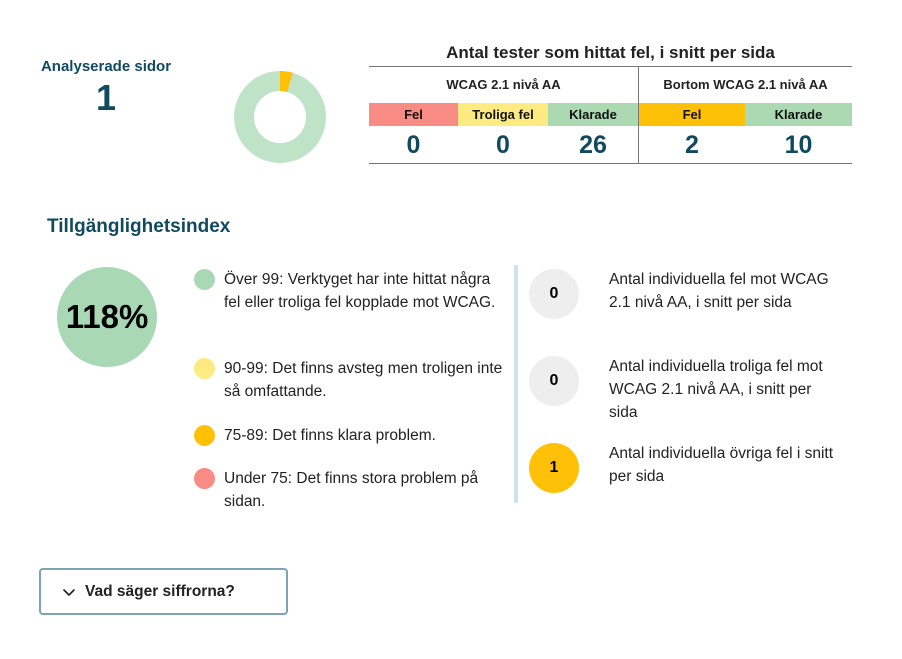  Describe the element at coordinates (692, 114) in the screenshot. I see `beyond-fel-header: Fel` at that location.